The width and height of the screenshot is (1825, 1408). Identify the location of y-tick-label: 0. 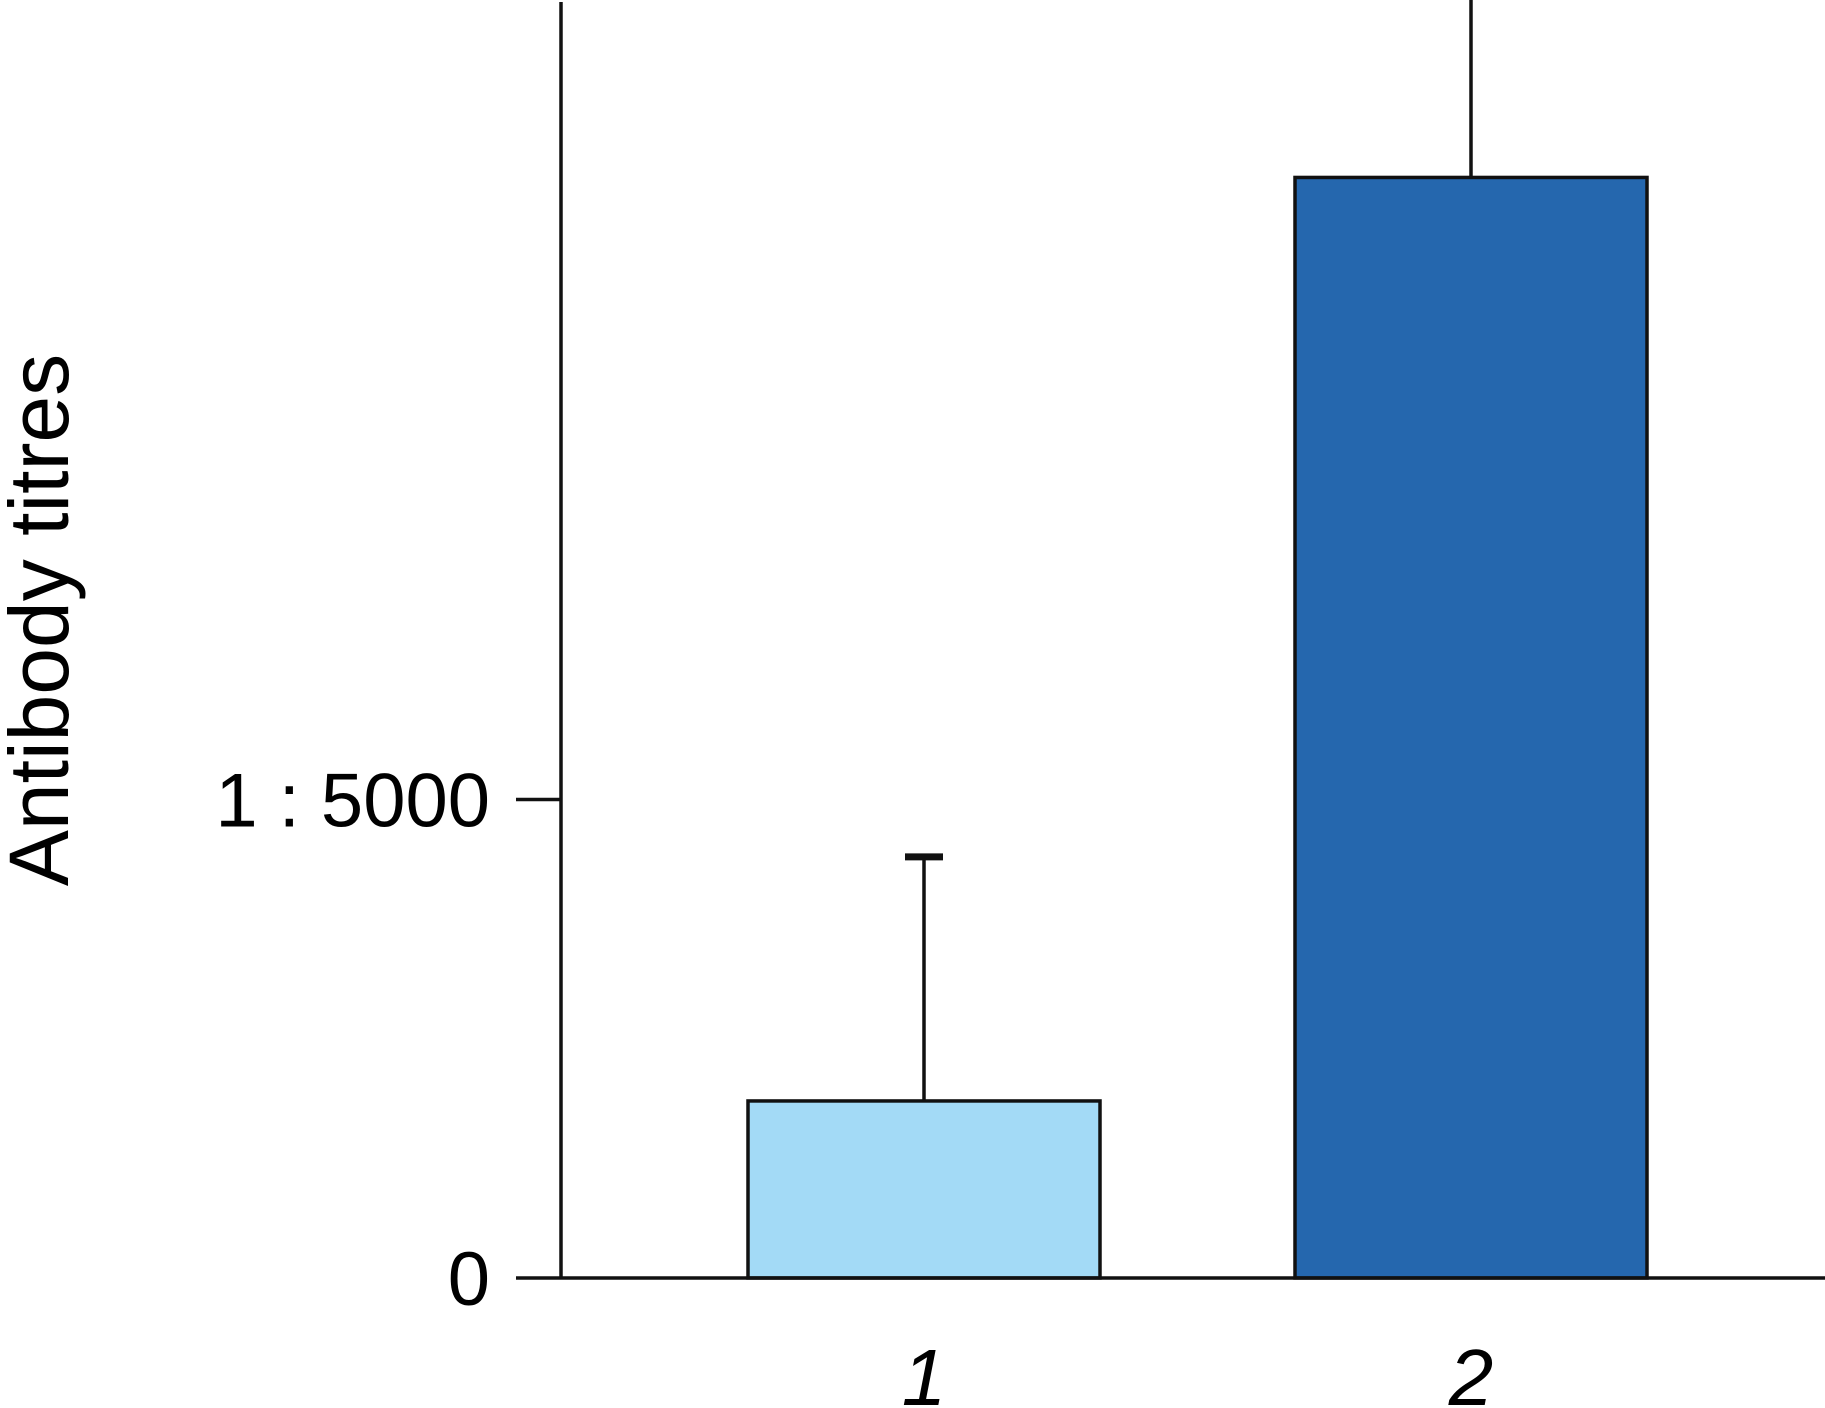
(469, 1279).